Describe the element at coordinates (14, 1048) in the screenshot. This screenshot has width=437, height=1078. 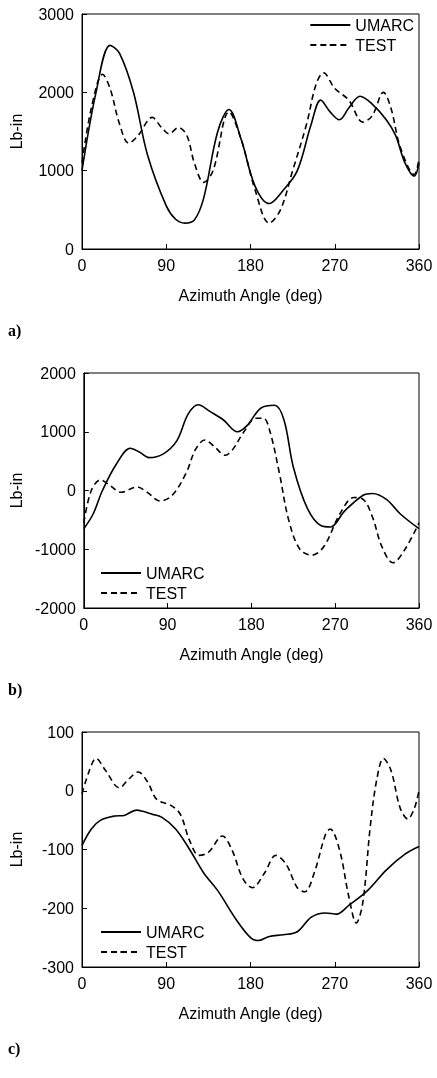
I see `text: c)` at that location.